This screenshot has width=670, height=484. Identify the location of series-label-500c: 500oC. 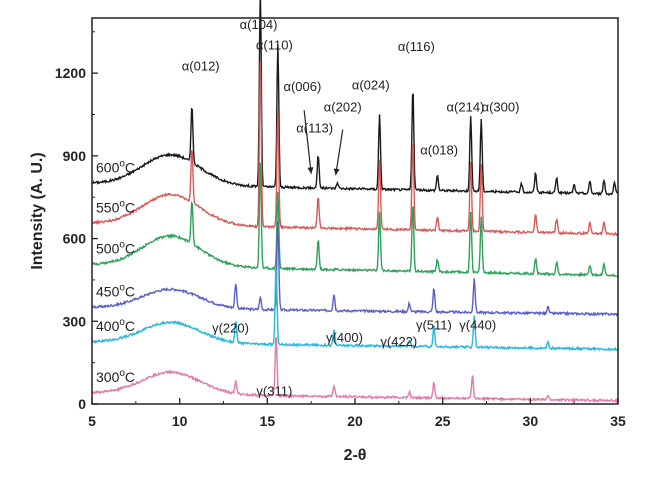
(115, 248).